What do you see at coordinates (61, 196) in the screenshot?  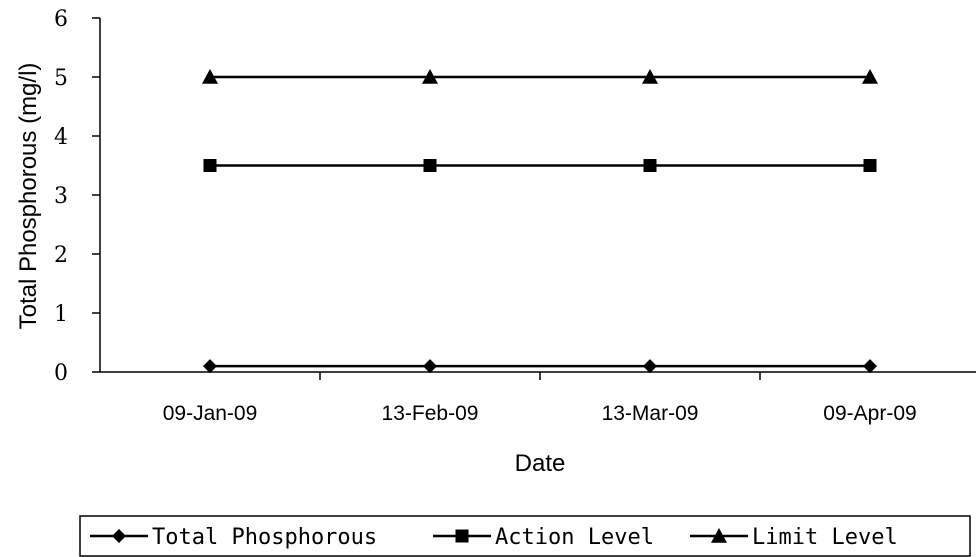 I see `y-tick-label: 3` at bounding box center [61, 196].